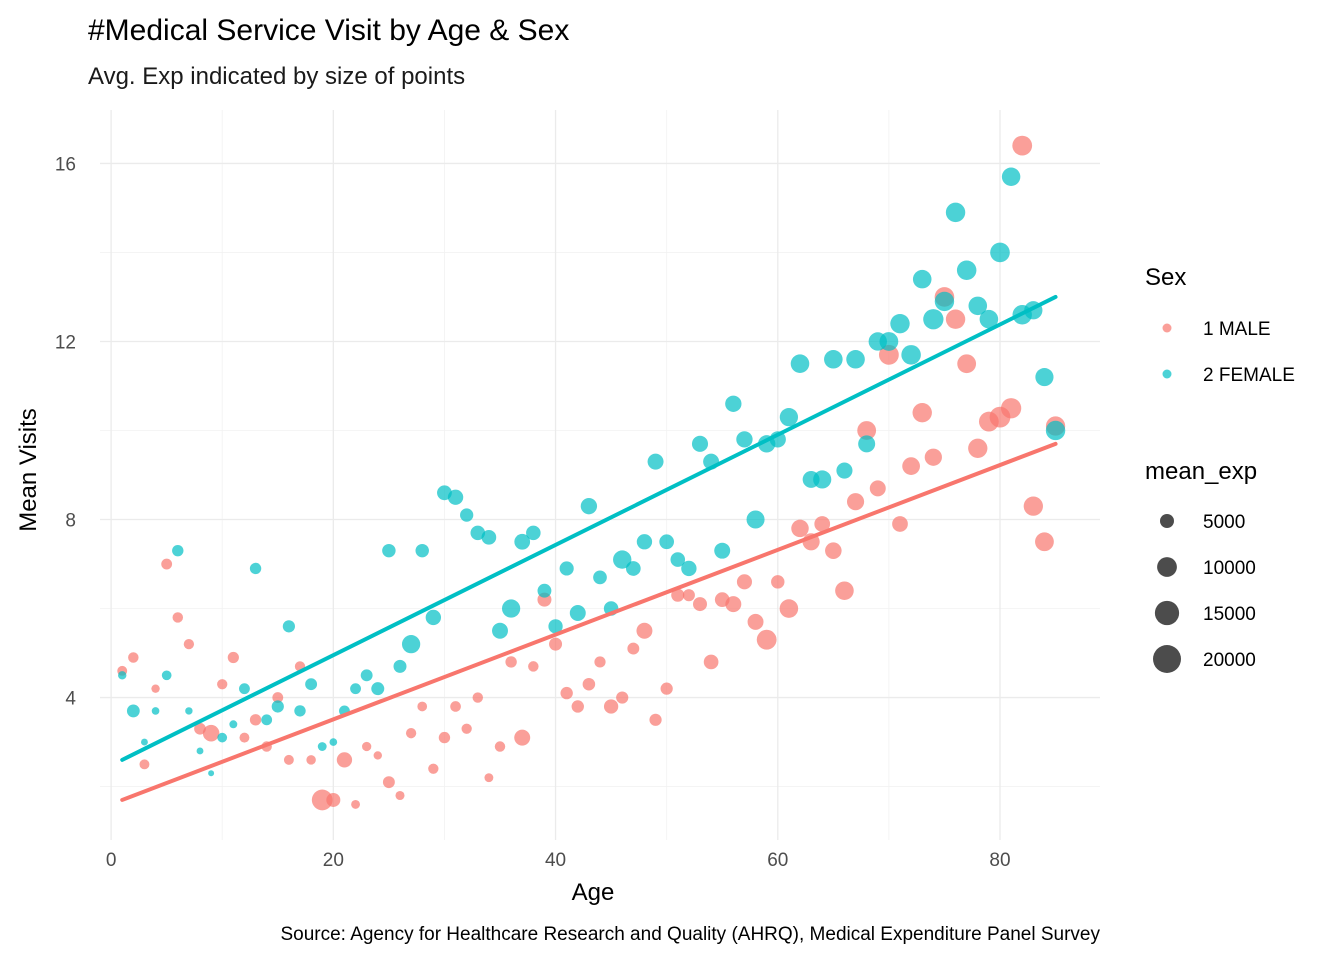 The width and height of the screenshot is (1344, 960). What do you see at coordinates (28, 470) in the screenshot?
I see `y-axis-title: Mean Visits` at bounding box center [28, 470].